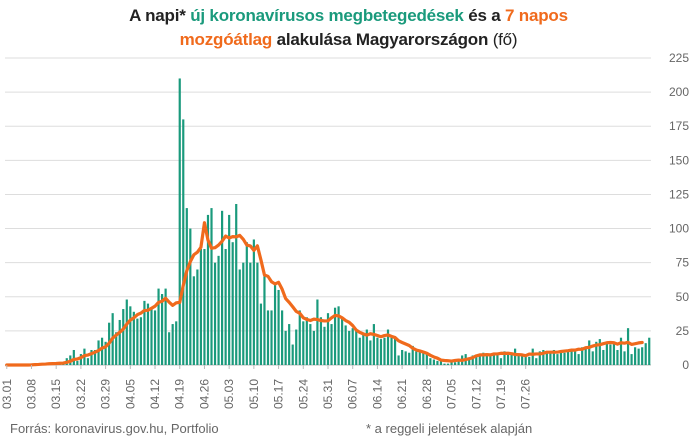 The width and height of the screenshot is (697, 443). What do you see at coordinates (505, 39) in the screenshot?
I see `title-part-7: (fő)` at bounding box center [505, 39].